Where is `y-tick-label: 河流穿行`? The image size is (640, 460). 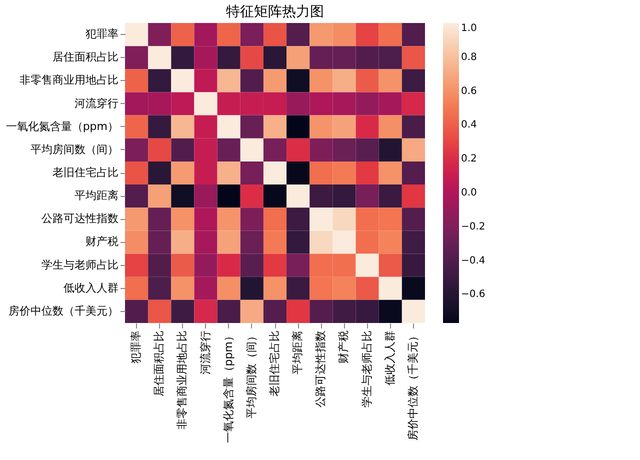 y-tick-label: 河流穿行 is located at coordinates (96, 103).